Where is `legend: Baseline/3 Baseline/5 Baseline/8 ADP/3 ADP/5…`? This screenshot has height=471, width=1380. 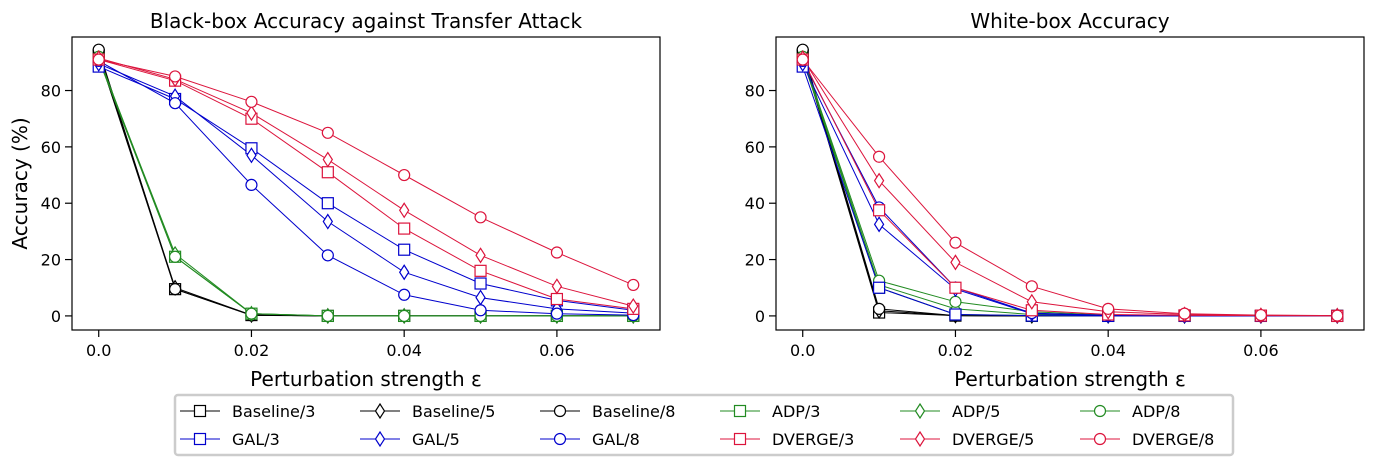 legend: Baseline/3 Baseline/5 Baseline/8 ADP/3 ADP/5… is located at coordinates (704, 425).